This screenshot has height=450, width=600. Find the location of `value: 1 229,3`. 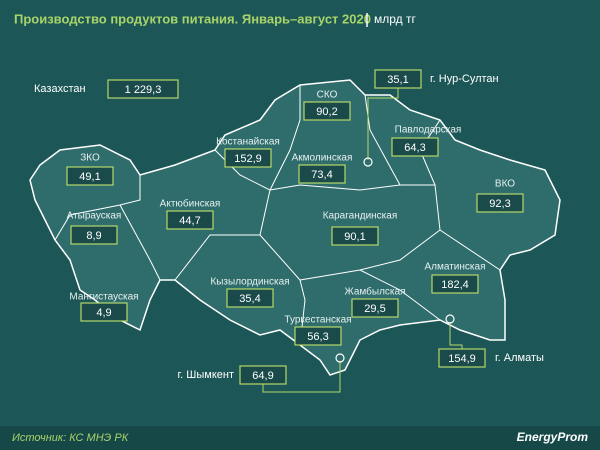

value: 1 229,3 is located at coordinates (143, 90).